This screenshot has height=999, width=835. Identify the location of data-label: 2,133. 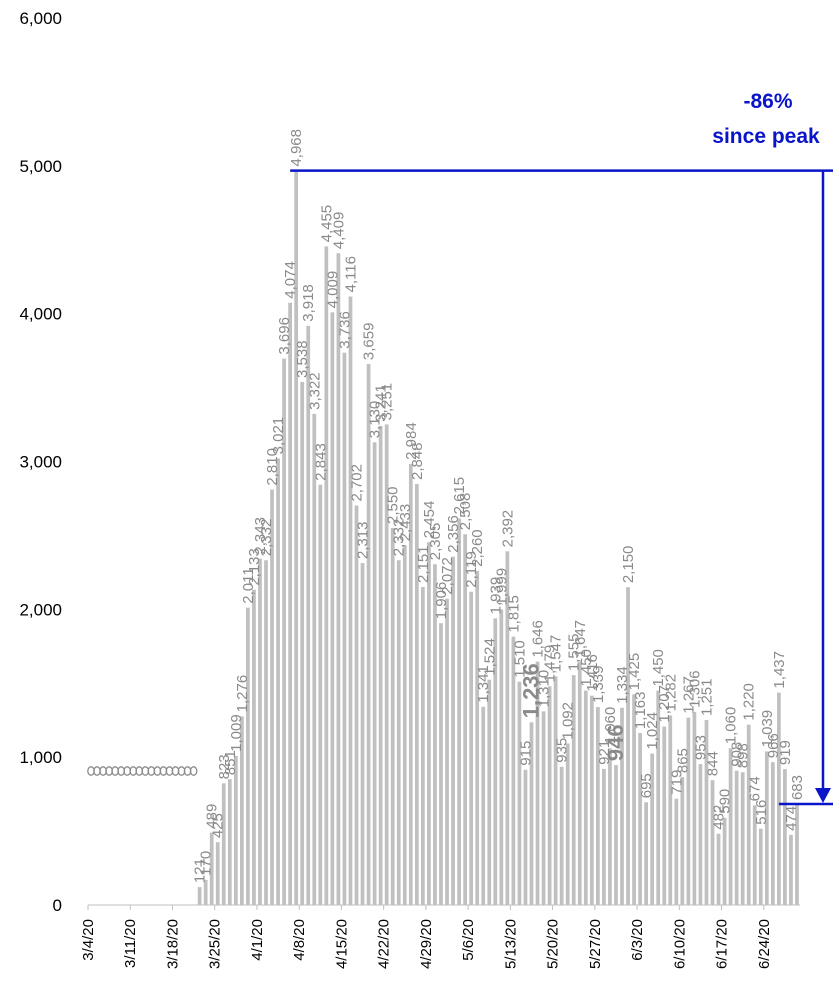
(254, 567).